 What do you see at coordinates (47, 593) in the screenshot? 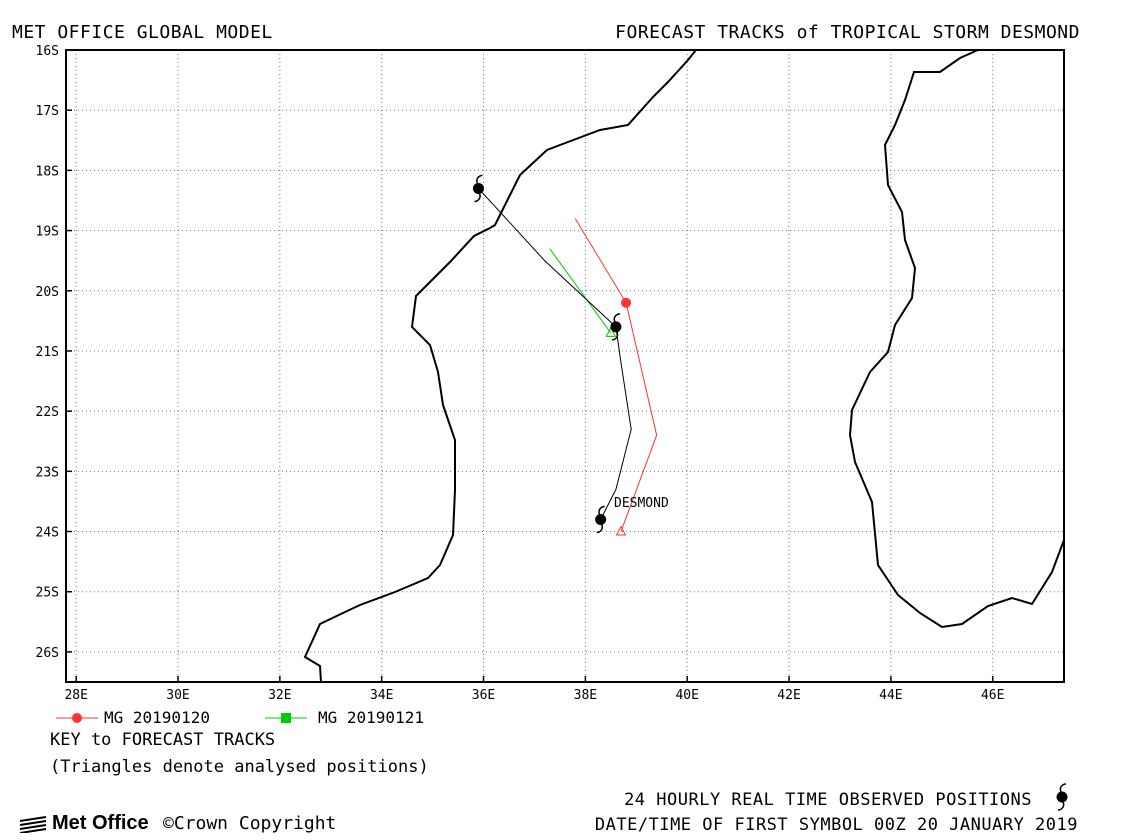
I see `lat-tick-label: 25S` at bounding box center [47, 593].